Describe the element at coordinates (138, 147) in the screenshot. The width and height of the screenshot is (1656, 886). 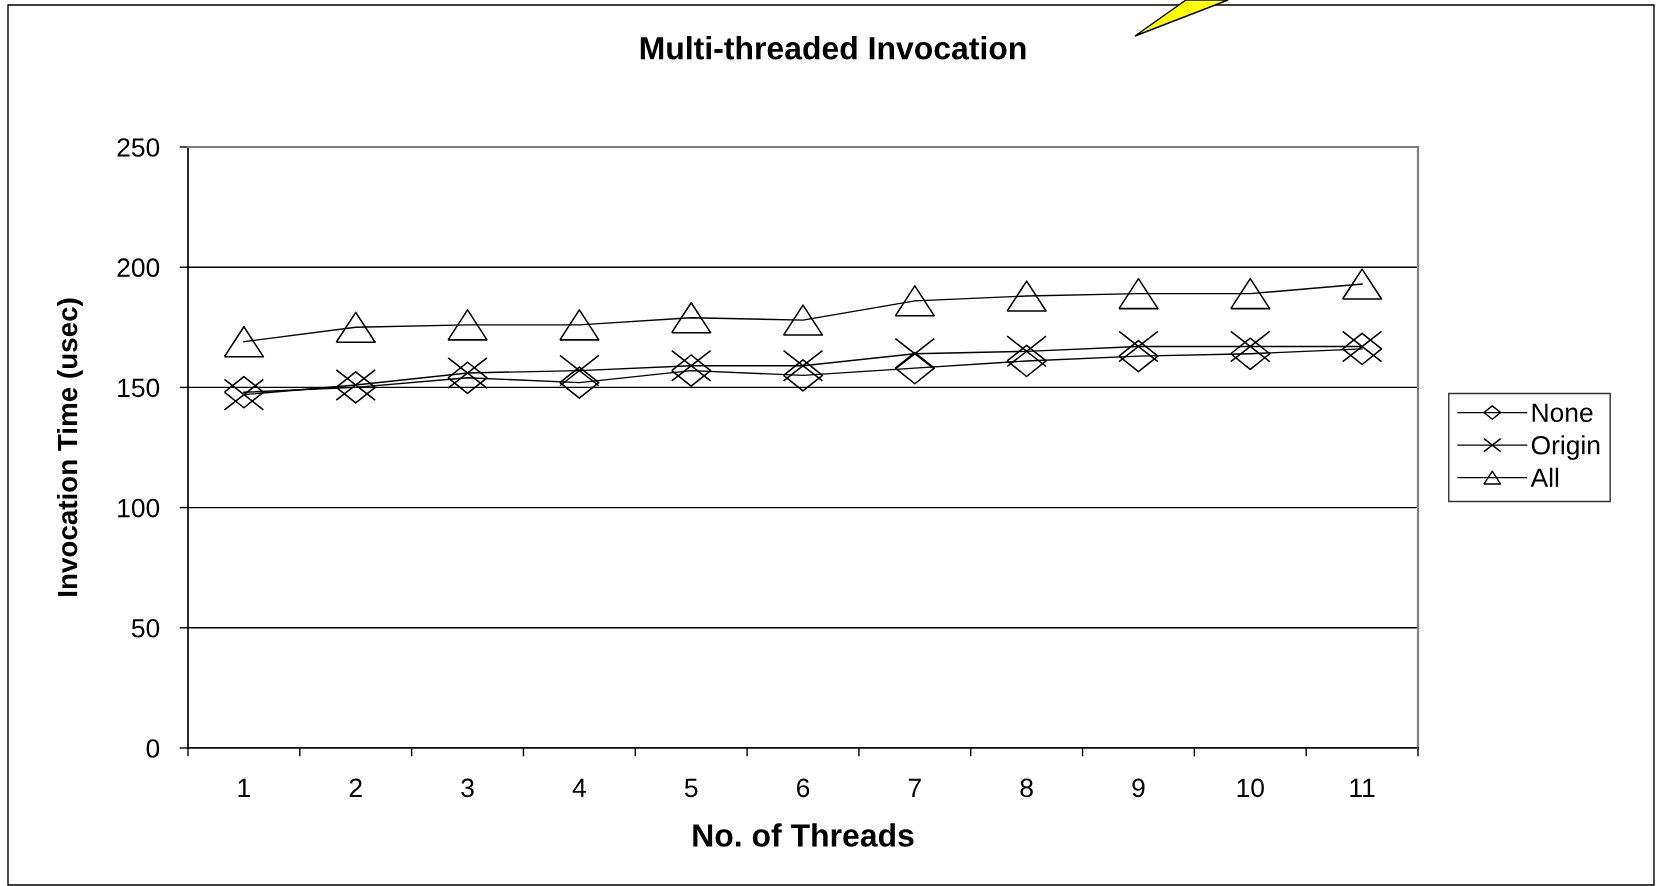
I see `y-tick-label: 250` at that location.